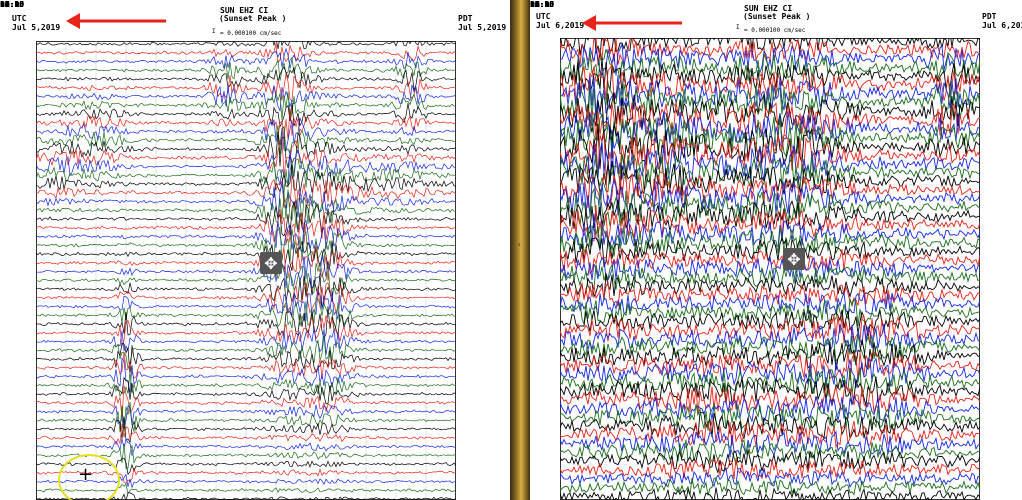 This screenshot has height=500, width=1022. I want to click on chart-title: SUN EHZ CI, so click(244, 10).